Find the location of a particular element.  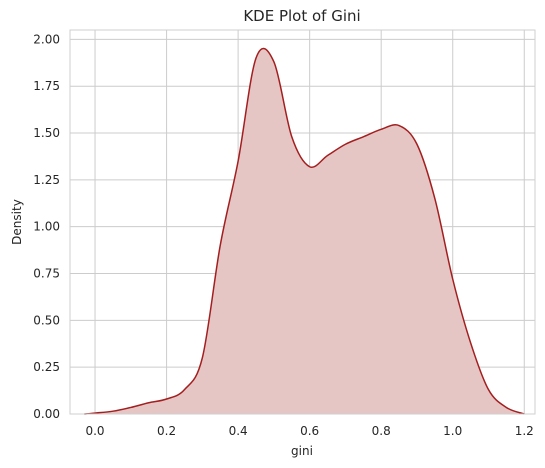

x-tick-label: 0.0 is located at coordinates (94, 431).